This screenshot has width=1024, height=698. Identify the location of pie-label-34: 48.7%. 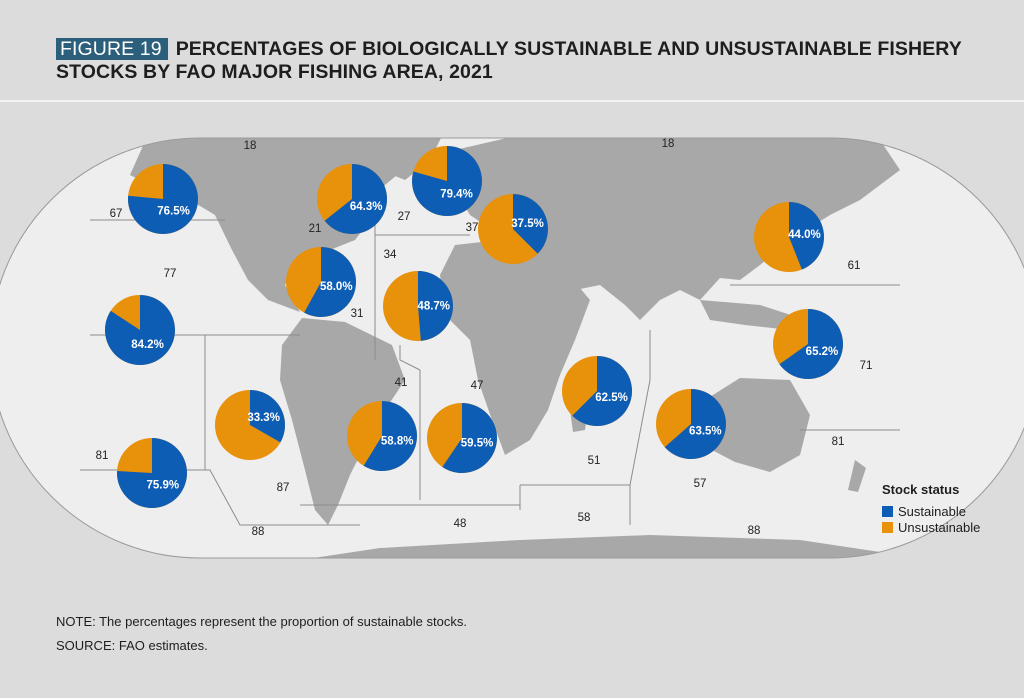
(433, 306).